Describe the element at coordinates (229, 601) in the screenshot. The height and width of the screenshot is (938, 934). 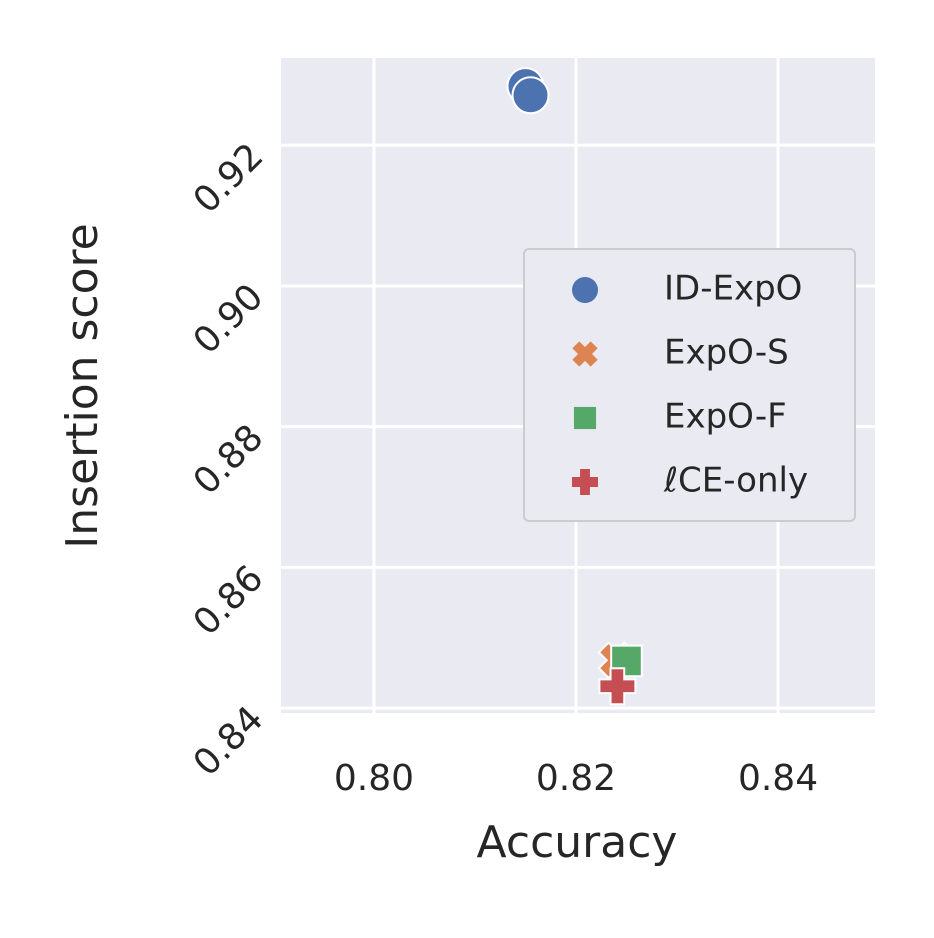
I see `y-tick-label: 0.86` at that location.